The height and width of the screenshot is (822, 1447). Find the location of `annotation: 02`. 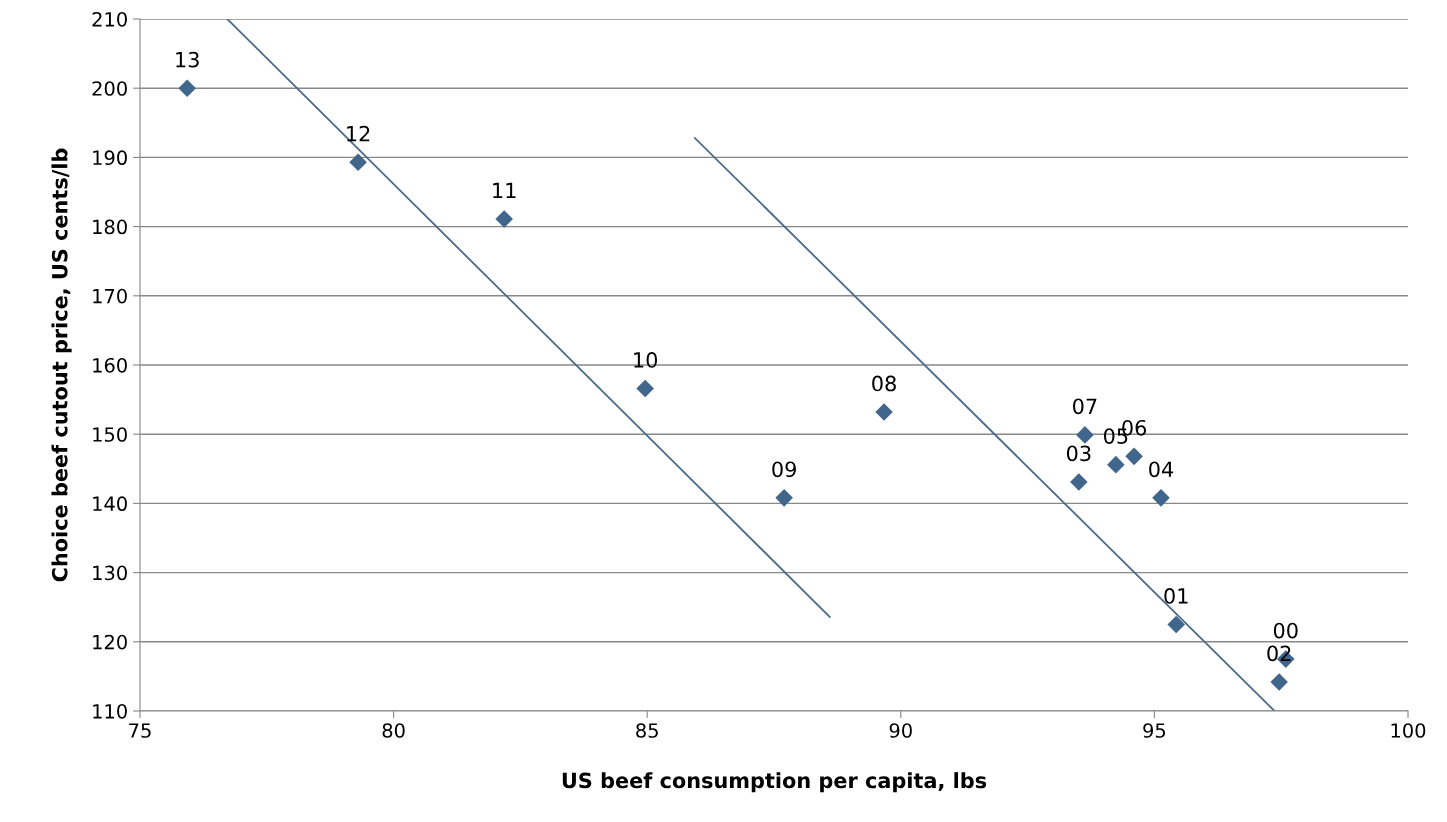

annotation: 02 is located at coordinates (1279, 653).